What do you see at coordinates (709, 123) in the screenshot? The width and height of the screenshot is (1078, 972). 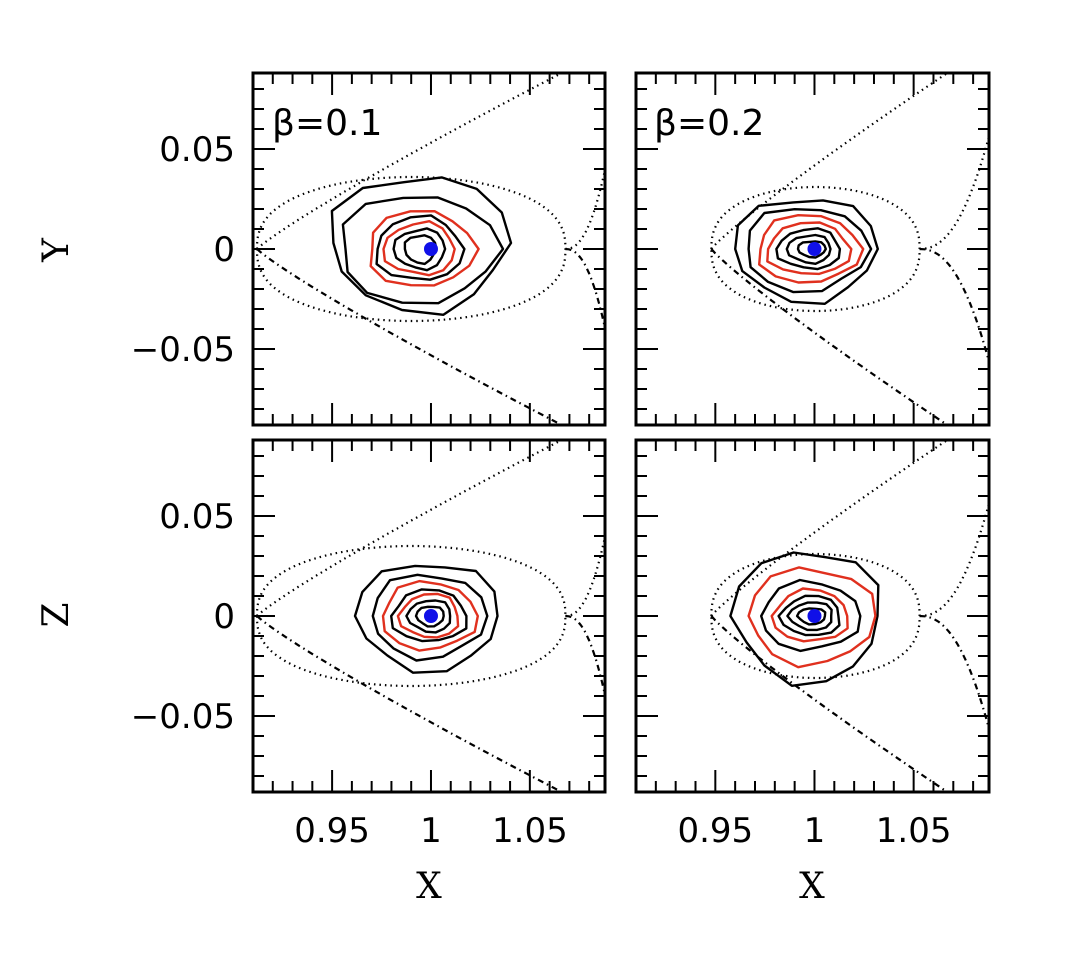 I see `panel-label-beta-0.2: β=0.2` at bounding box center [709, 123].